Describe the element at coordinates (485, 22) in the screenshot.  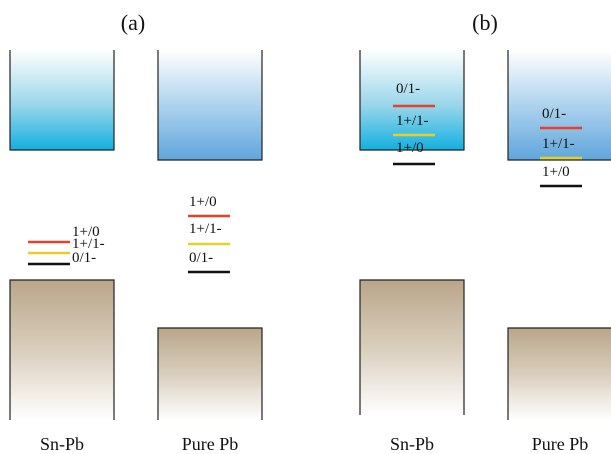
I see `panel-label: (b)` at that location.